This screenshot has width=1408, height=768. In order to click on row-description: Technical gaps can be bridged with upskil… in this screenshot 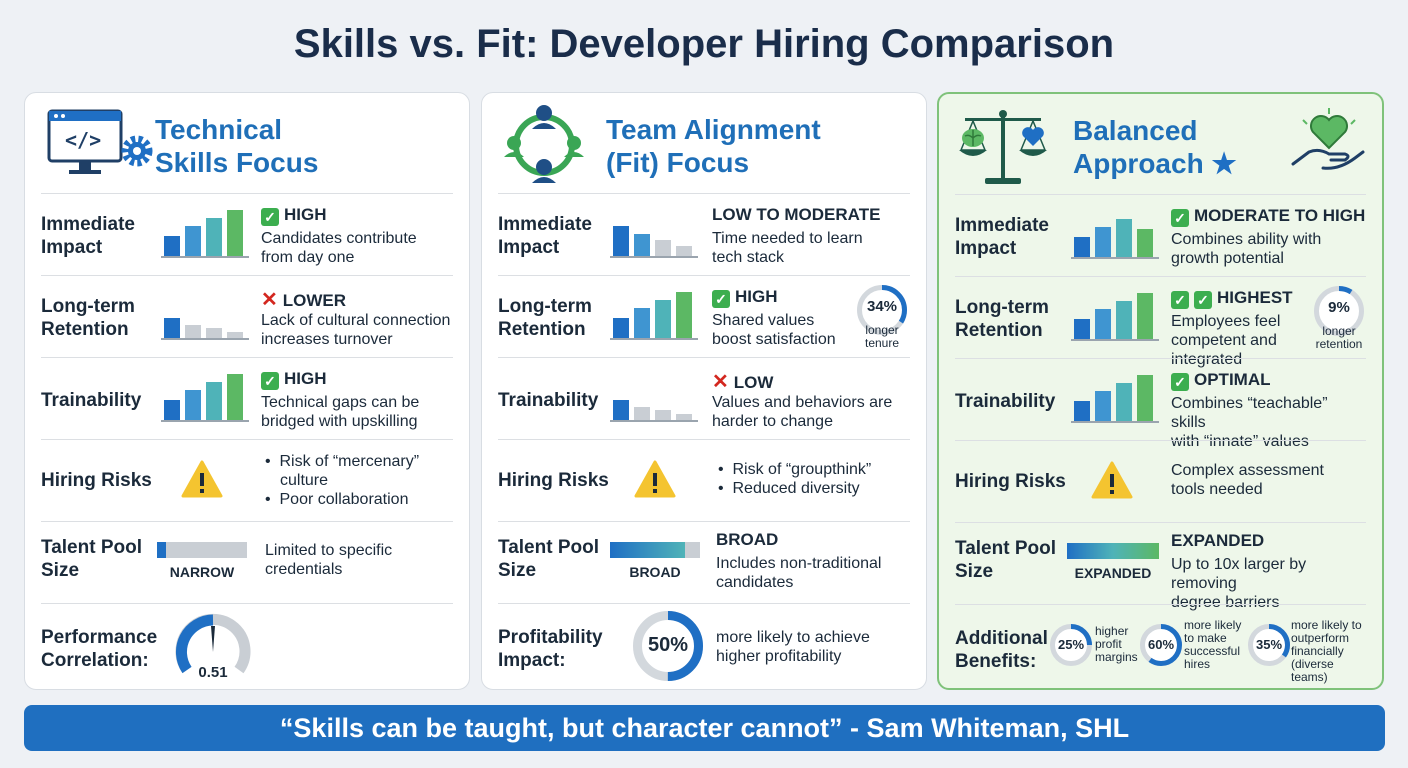, I will do `click(340, 412)`.